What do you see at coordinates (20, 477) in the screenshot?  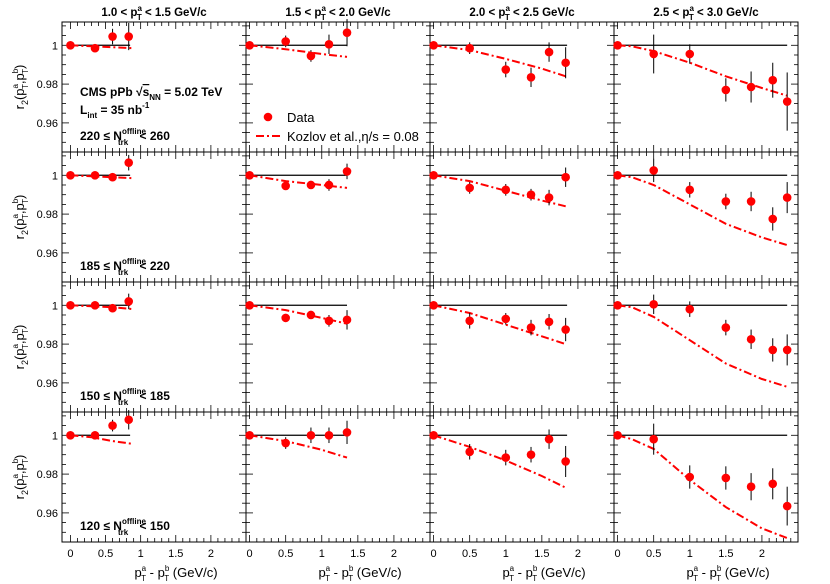 I see `y-axis-title-row-4: r2(paT,pbT)` at bounding box center [20, 477].